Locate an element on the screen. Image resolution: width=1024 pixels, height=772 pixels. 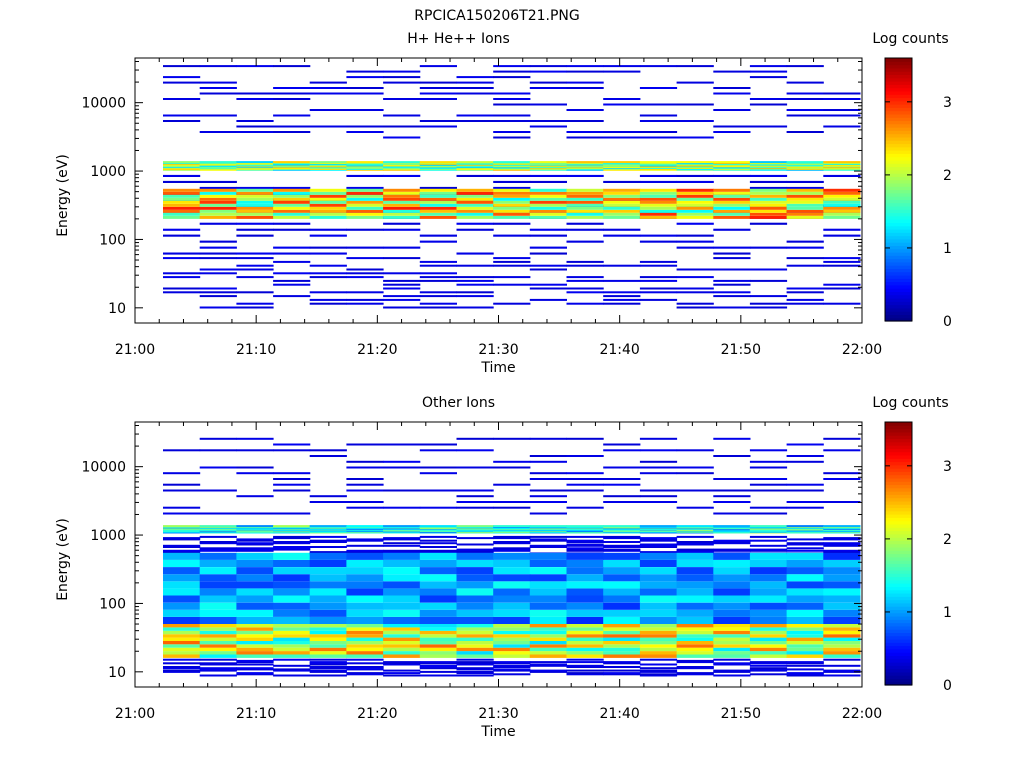
y-tick-label: 10 is located at coordinates (117, 309).